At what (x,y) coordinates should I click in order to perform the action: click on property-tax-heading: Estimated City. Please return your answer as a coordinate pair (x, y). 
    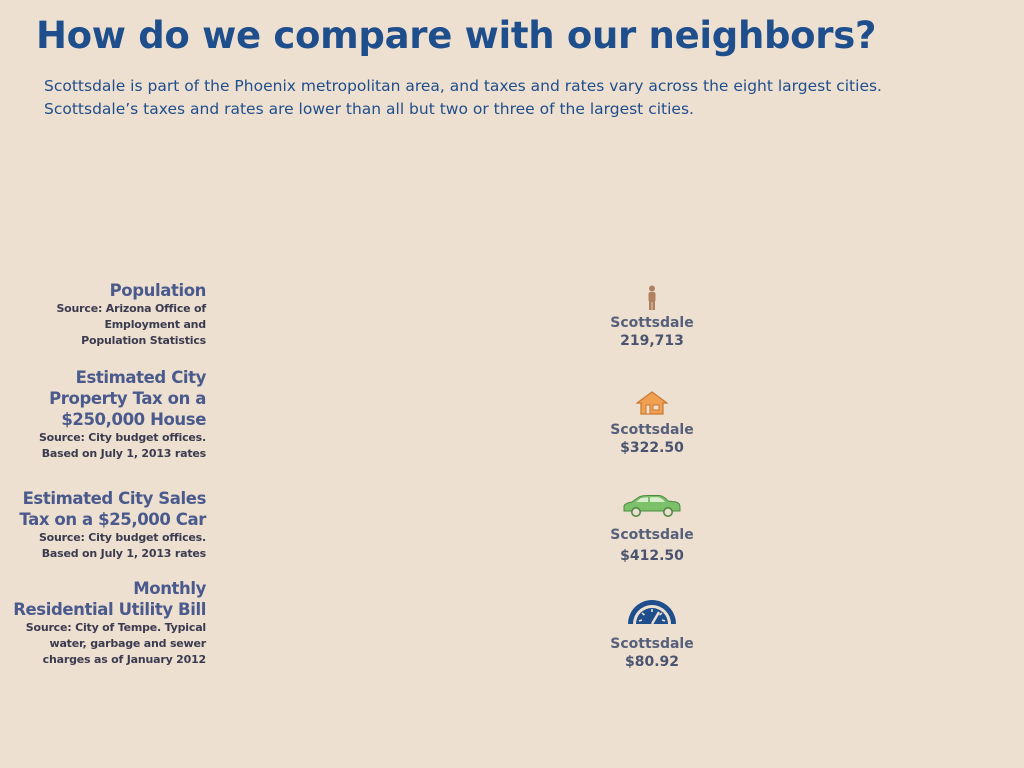
    Looking at the image, I should click on (141, 377).